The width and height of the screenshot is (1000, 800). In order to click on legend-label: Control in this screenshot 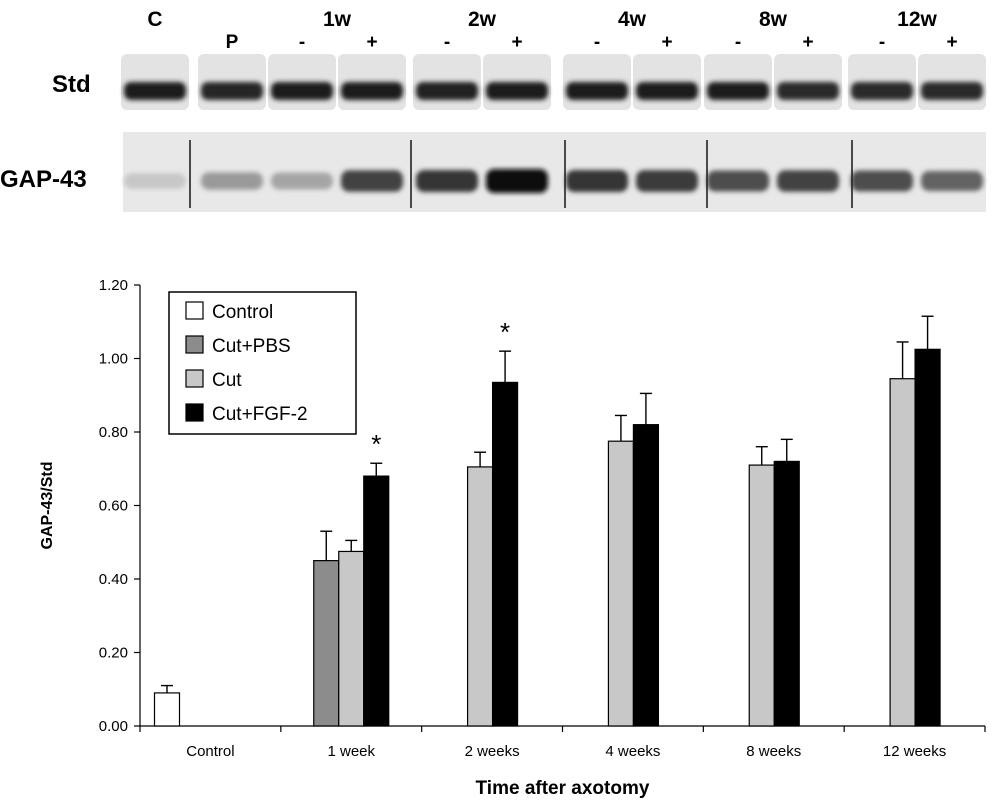, I will do `click(242, 312)`.